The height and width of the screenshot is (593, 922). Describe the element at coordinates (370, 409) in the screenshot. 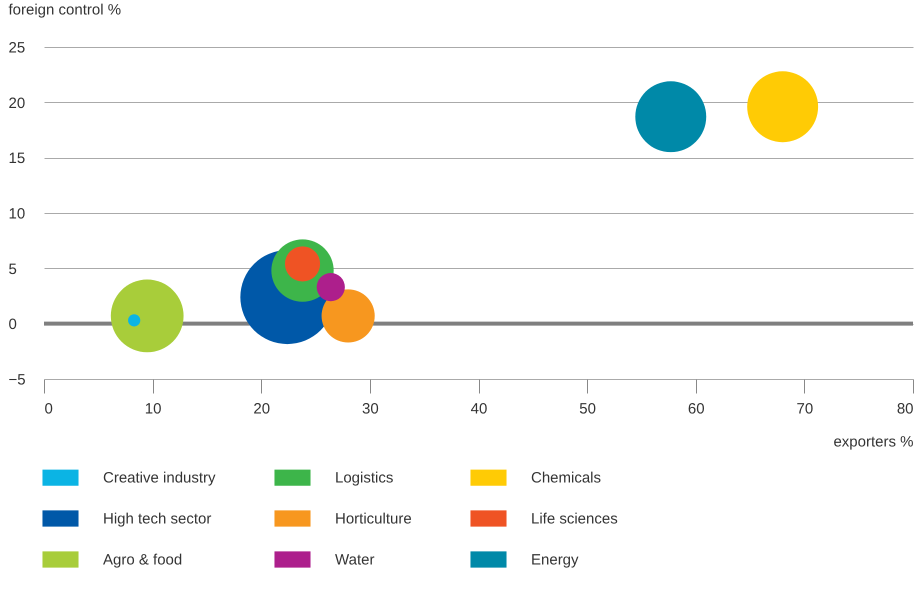

I see `x-tick-label: 30` at that location.